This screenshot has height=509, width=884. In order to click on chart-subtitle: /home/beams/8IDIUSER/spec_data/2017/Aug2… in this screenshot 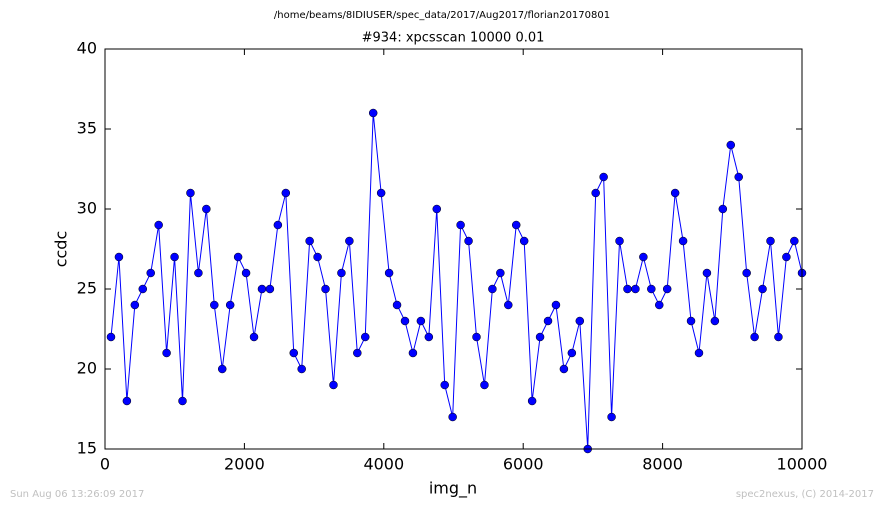, I will do `click(442, 15)`.